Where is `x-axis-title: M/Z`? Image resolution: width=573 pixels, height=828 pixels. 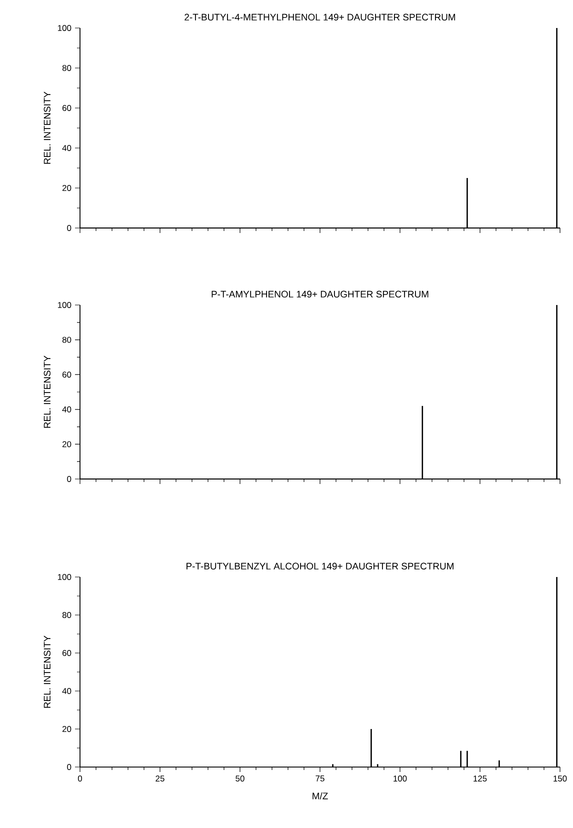
x-axis-title: M/Z is located at coordinates (320, 796).